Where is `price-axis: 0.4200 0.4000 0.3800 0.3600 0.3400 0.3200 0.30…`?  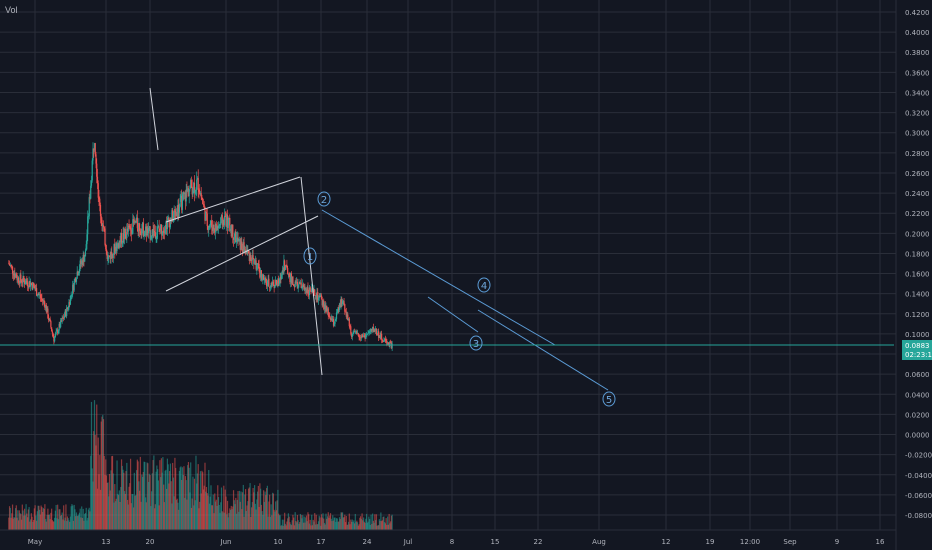 price-axis: 0.4200 0.4000 0.3800 0.3600 0.3400 0.3200 0.30… is located at coordinates (913, 275).